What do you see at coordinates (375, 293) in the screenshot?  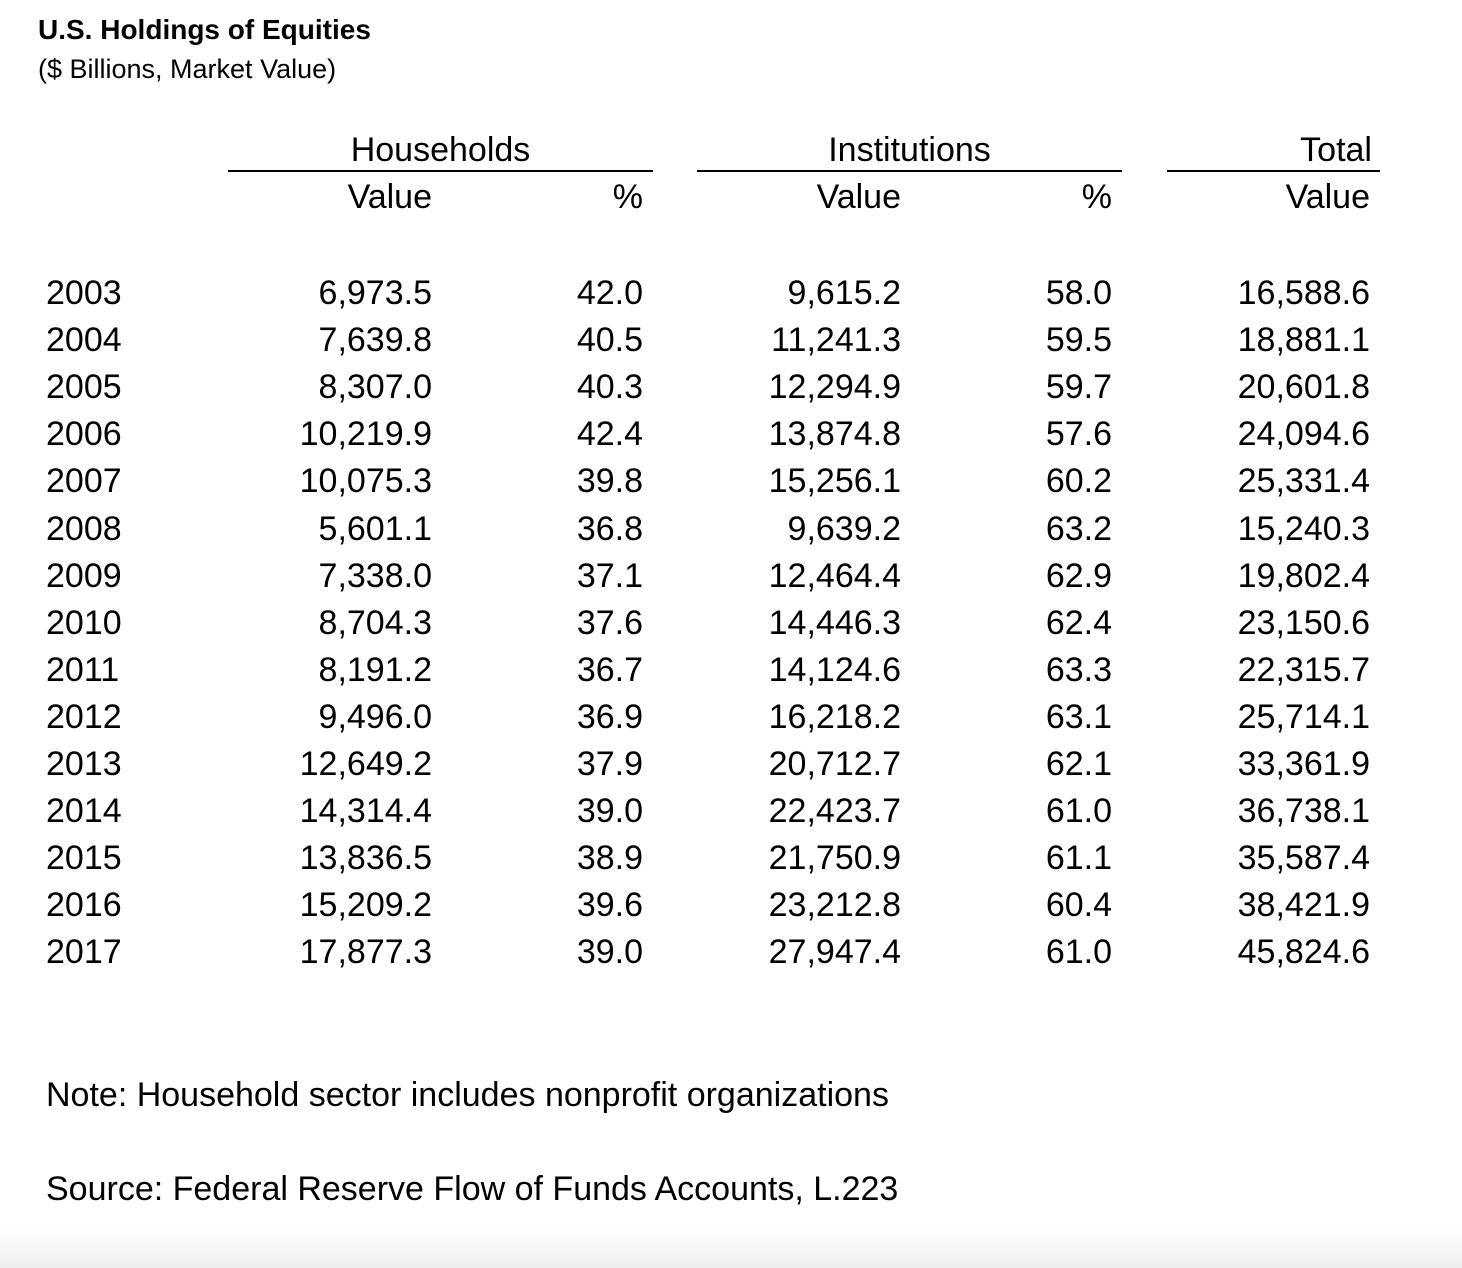 I see `cell-households-value: 6,973.5` at bounding box center [375, 293].